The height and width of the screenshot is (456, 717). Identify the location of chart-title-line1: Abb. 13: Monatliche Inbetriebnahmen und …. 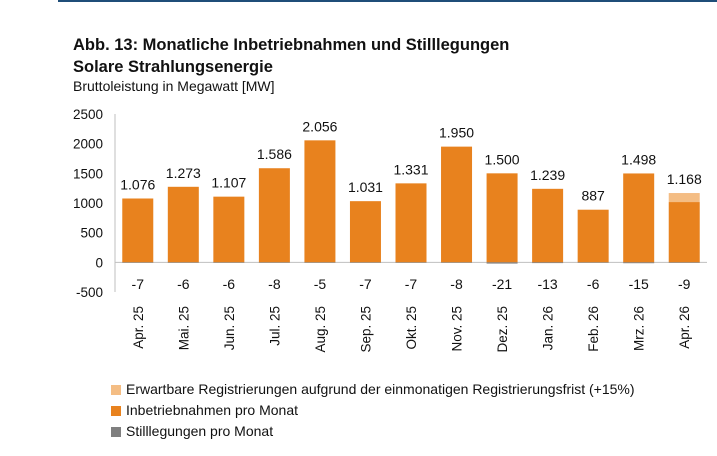
(291, 45).